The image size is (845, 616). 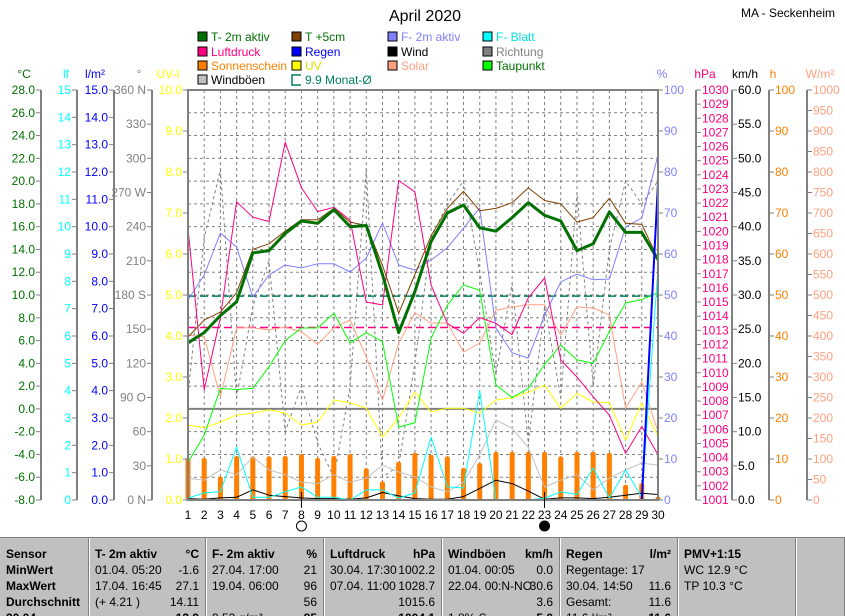 I want to click on axis-tick-label: 28.0, so click(x=24, y=90).